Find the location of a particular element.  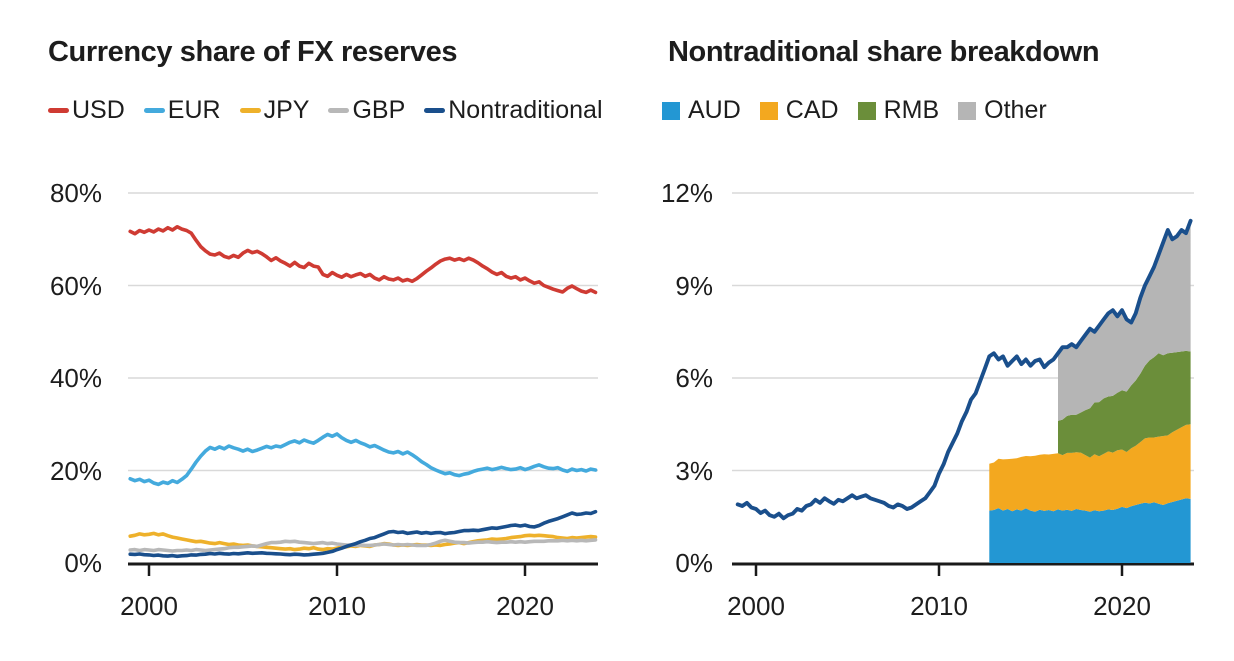

legend-item-usd: USD is located at coordinates (86, 110).